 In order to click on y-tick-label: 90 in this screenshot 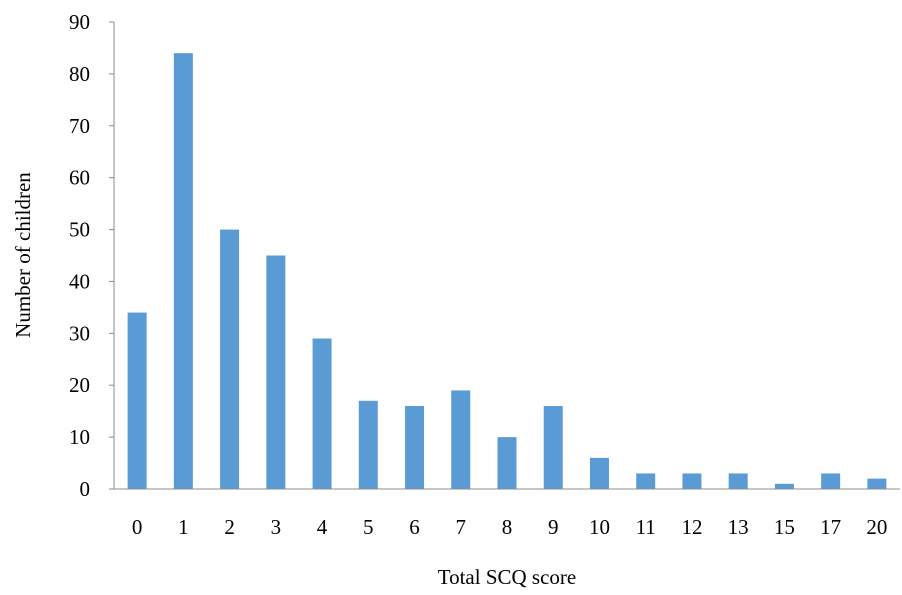, I will do `click(79, 22)`.